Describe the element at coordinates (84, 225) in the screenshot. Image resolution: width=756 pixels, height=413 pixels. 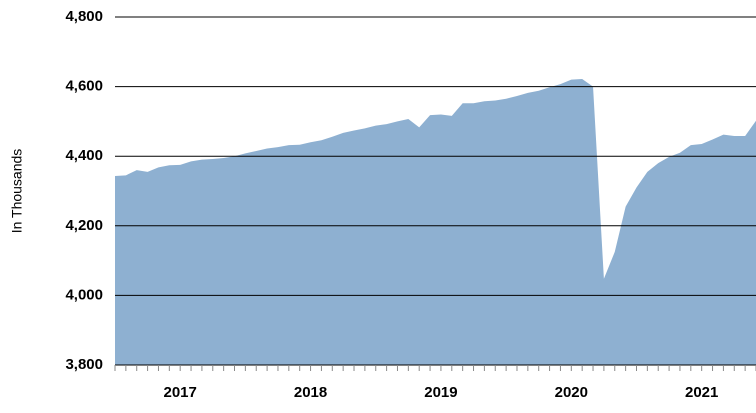
I see `y-tick-label: 4,200` at that location.